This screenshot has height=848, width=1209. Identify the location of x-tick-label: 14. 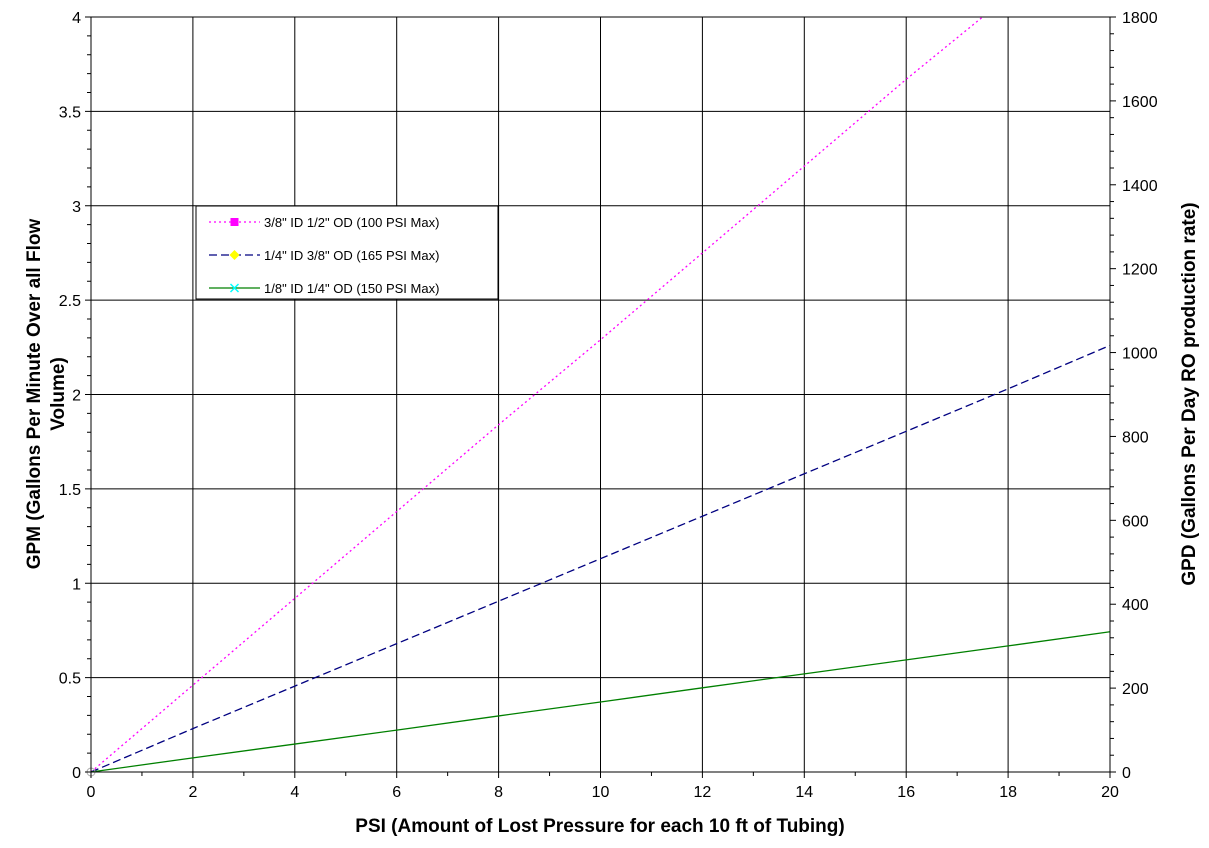
(804, 792).